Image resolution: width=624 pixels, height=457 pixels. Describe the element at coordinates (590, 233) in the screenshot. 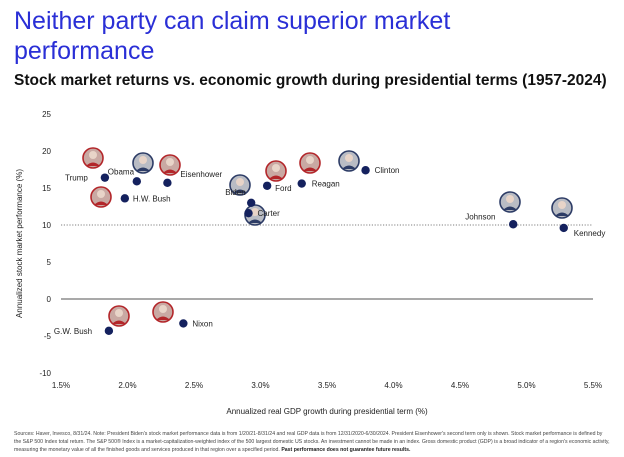

I see `data-point-label: Kennedy` at that location.